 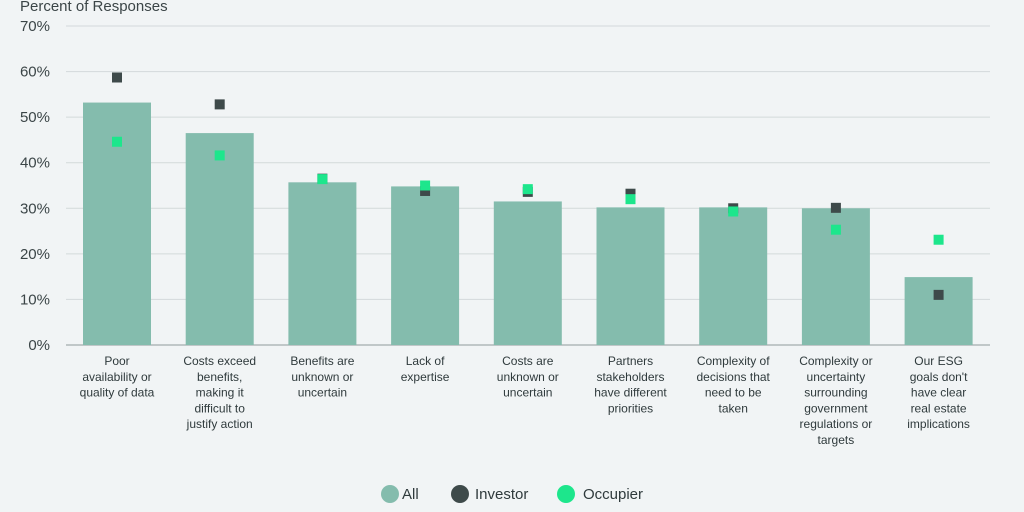 I want to click on x-category-label: goals don't, so click(x=939, y=377).